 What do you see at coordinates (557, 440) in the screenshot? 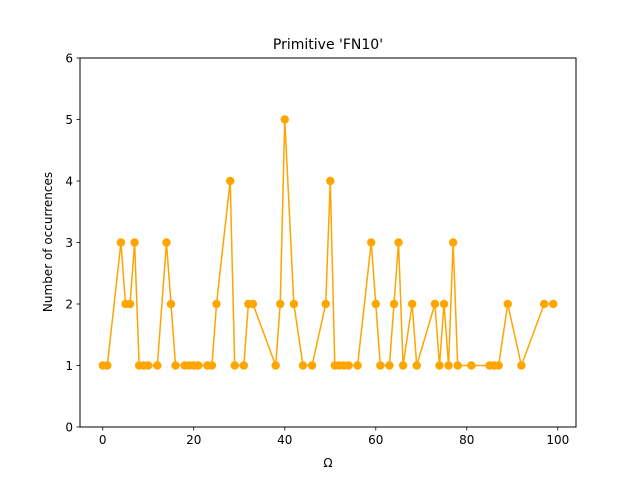
I see `x-tick-label: 100` at bounding box center [557, 440].